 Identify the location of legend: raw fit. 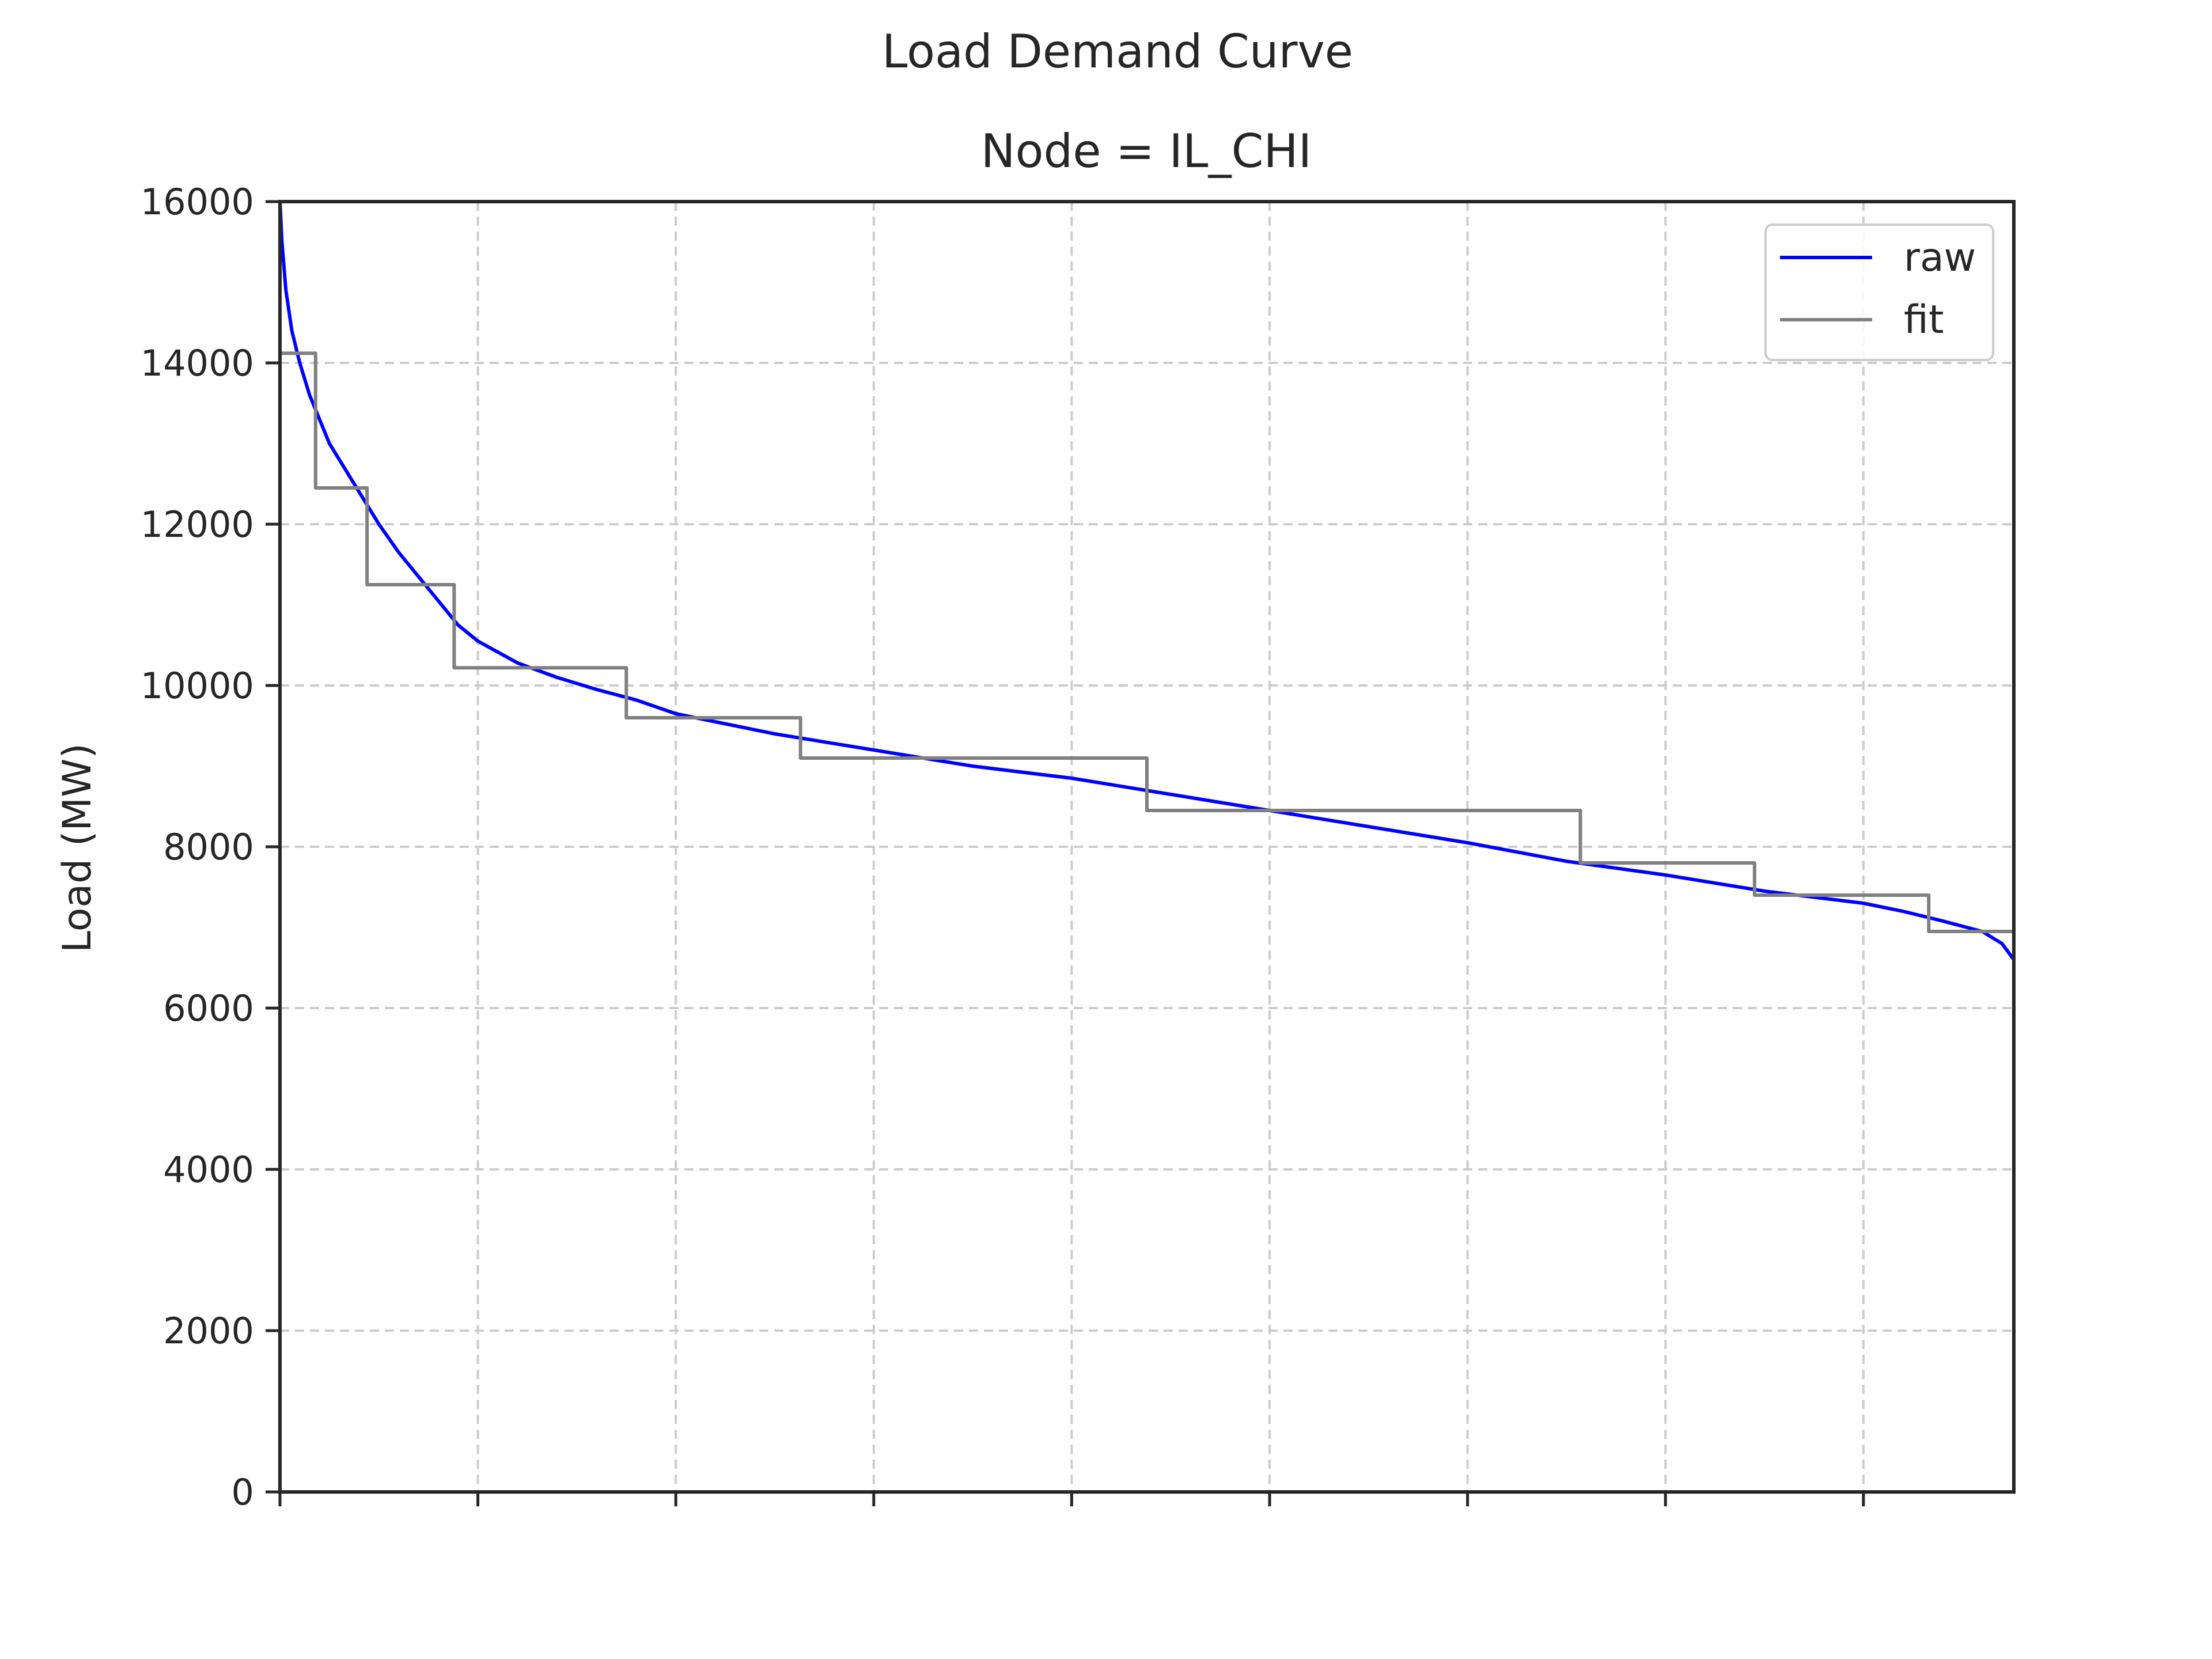
(1879, 292).